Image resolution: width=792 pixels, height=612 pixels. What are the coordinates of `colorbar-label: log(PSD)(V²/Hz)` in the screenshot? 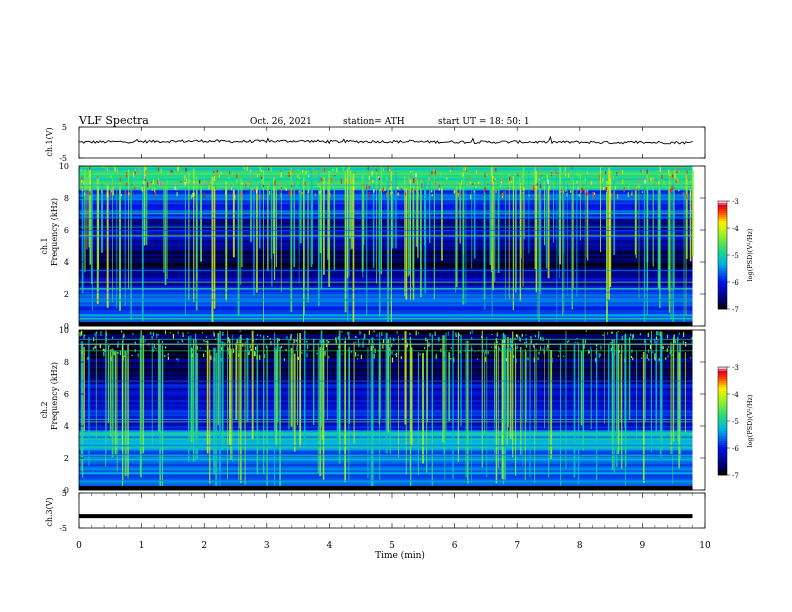 It's located at (750, 420).